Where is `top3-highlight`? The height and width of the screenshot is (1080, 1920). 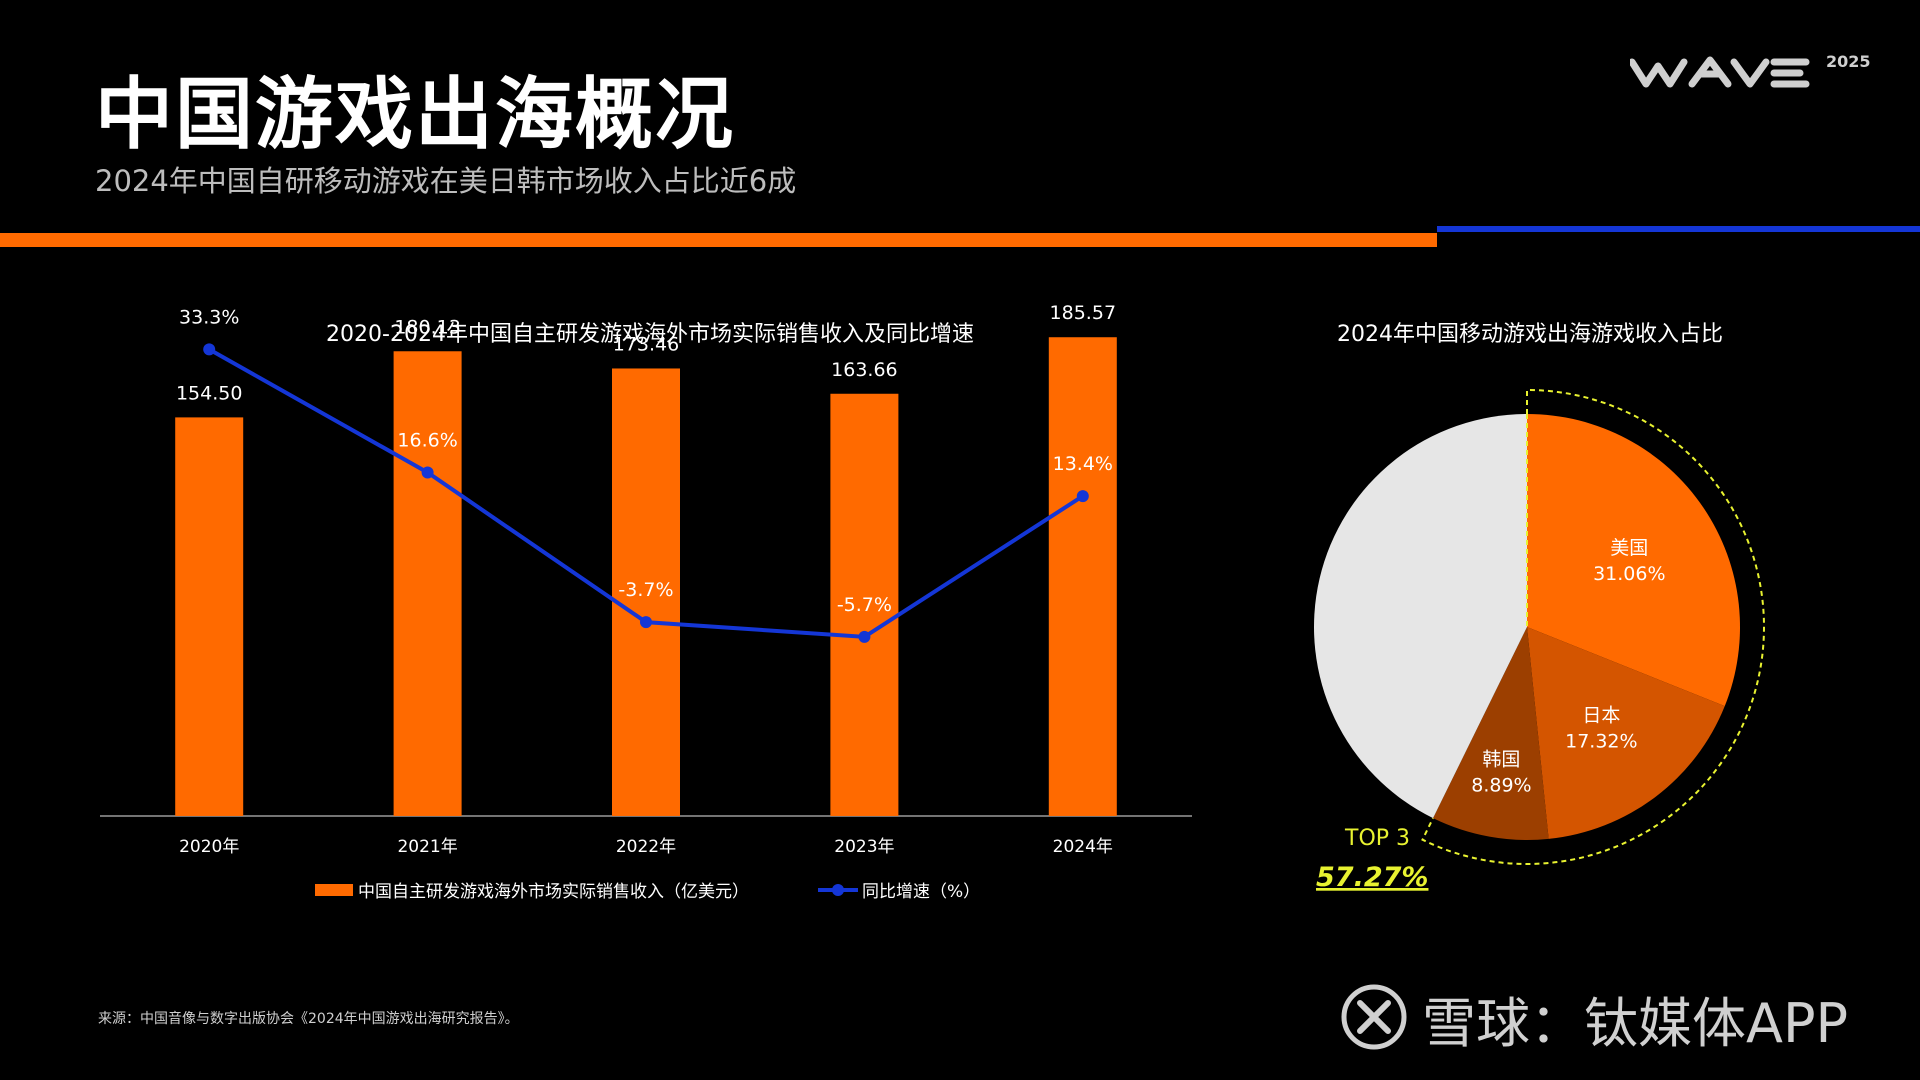 top3-highlight is located at coordinates (1593, 626).